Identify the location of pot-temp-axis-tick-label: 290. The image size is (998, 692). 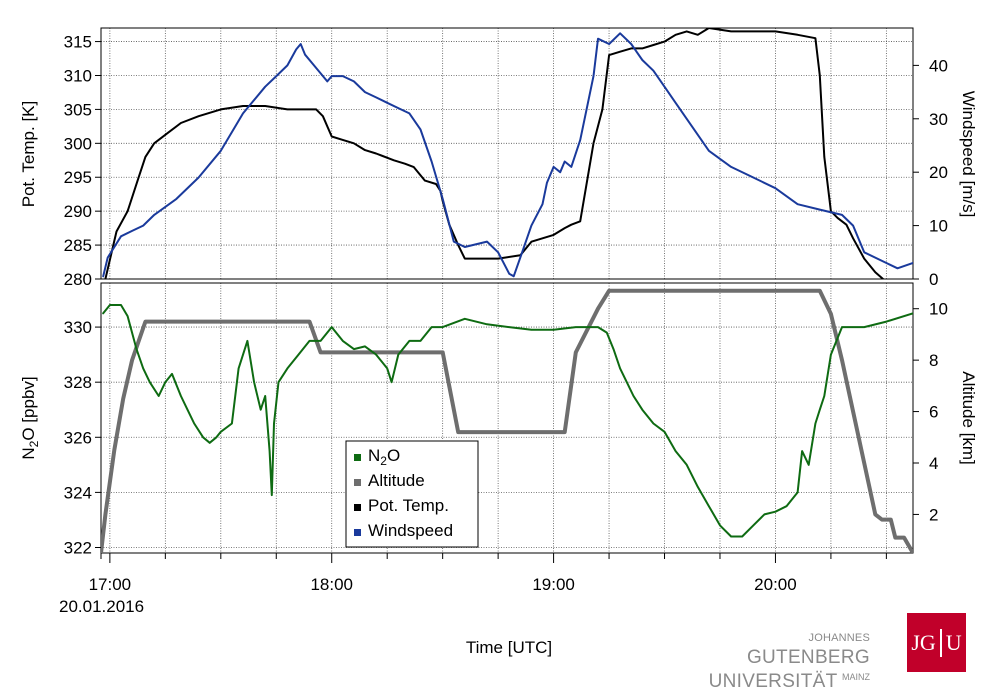
(78, 211).